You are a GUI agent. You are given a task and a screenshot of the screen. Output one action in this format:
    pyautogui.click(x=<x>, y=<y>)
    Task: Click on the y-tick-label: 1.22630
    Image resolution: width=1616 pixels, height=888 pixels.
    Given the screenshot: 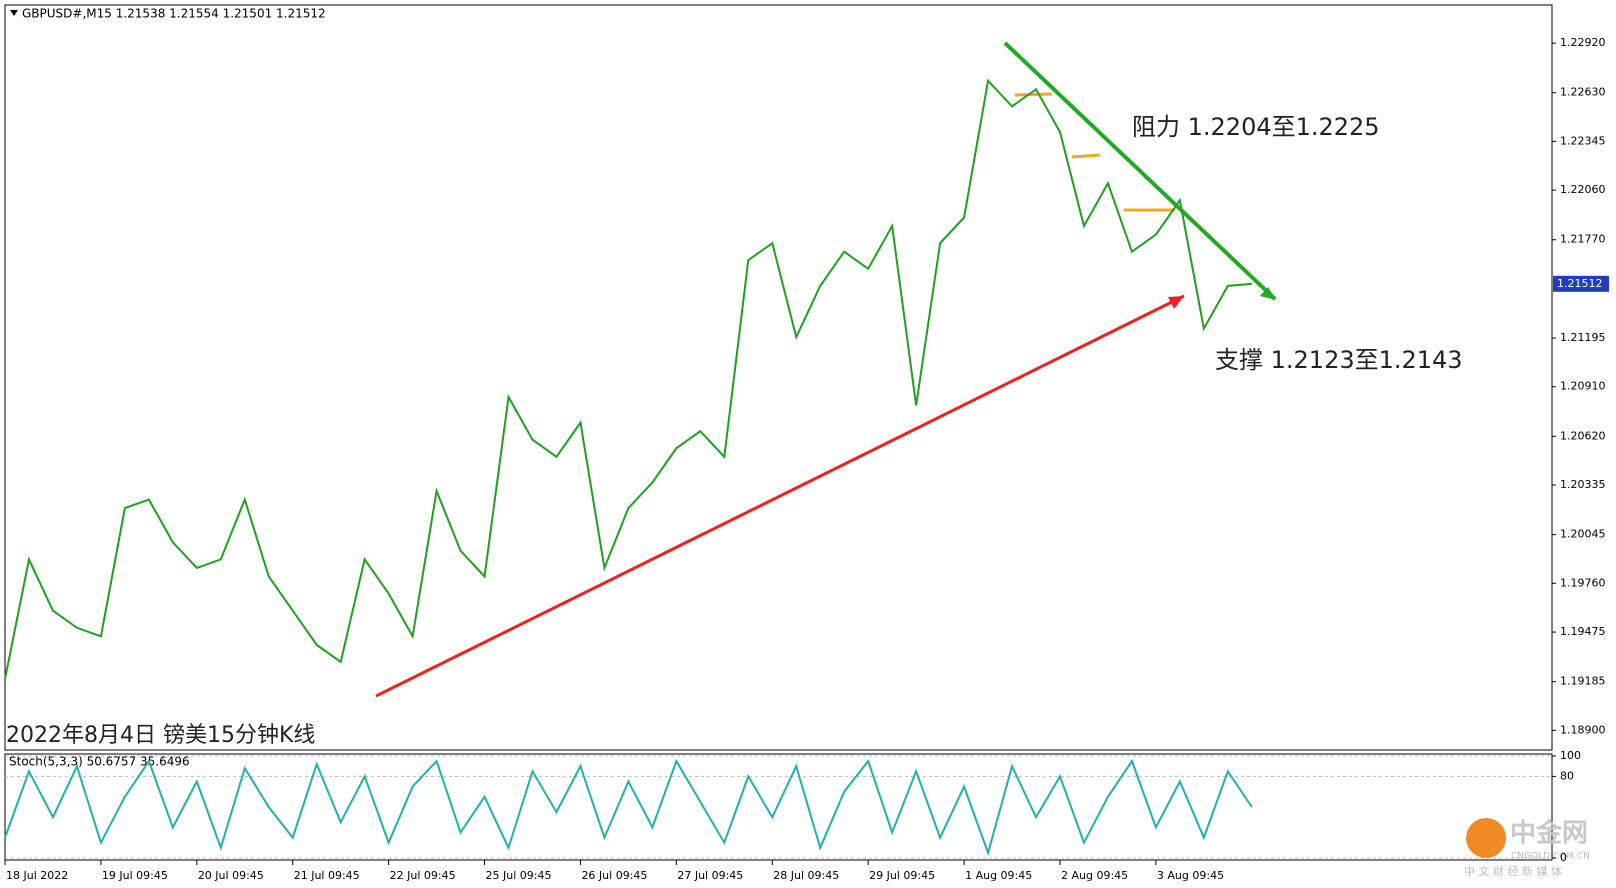 What is the action you would take?
    pyautogui.click(x=1583, y=92)
    